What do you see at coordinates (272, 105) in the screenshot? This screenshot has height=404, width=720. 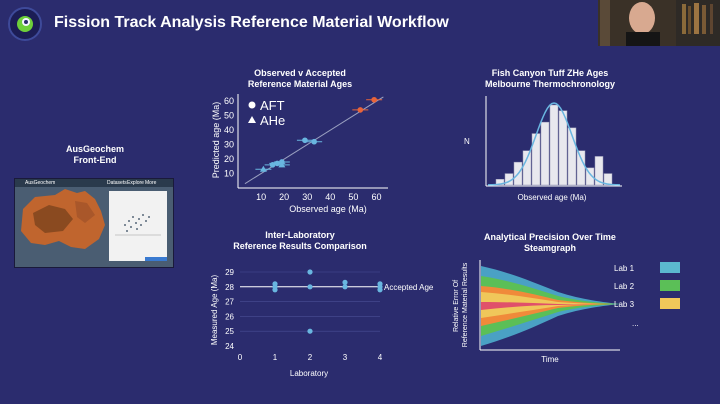 I see `legend-label-aft: AFT` at bounding box center [272, 105].